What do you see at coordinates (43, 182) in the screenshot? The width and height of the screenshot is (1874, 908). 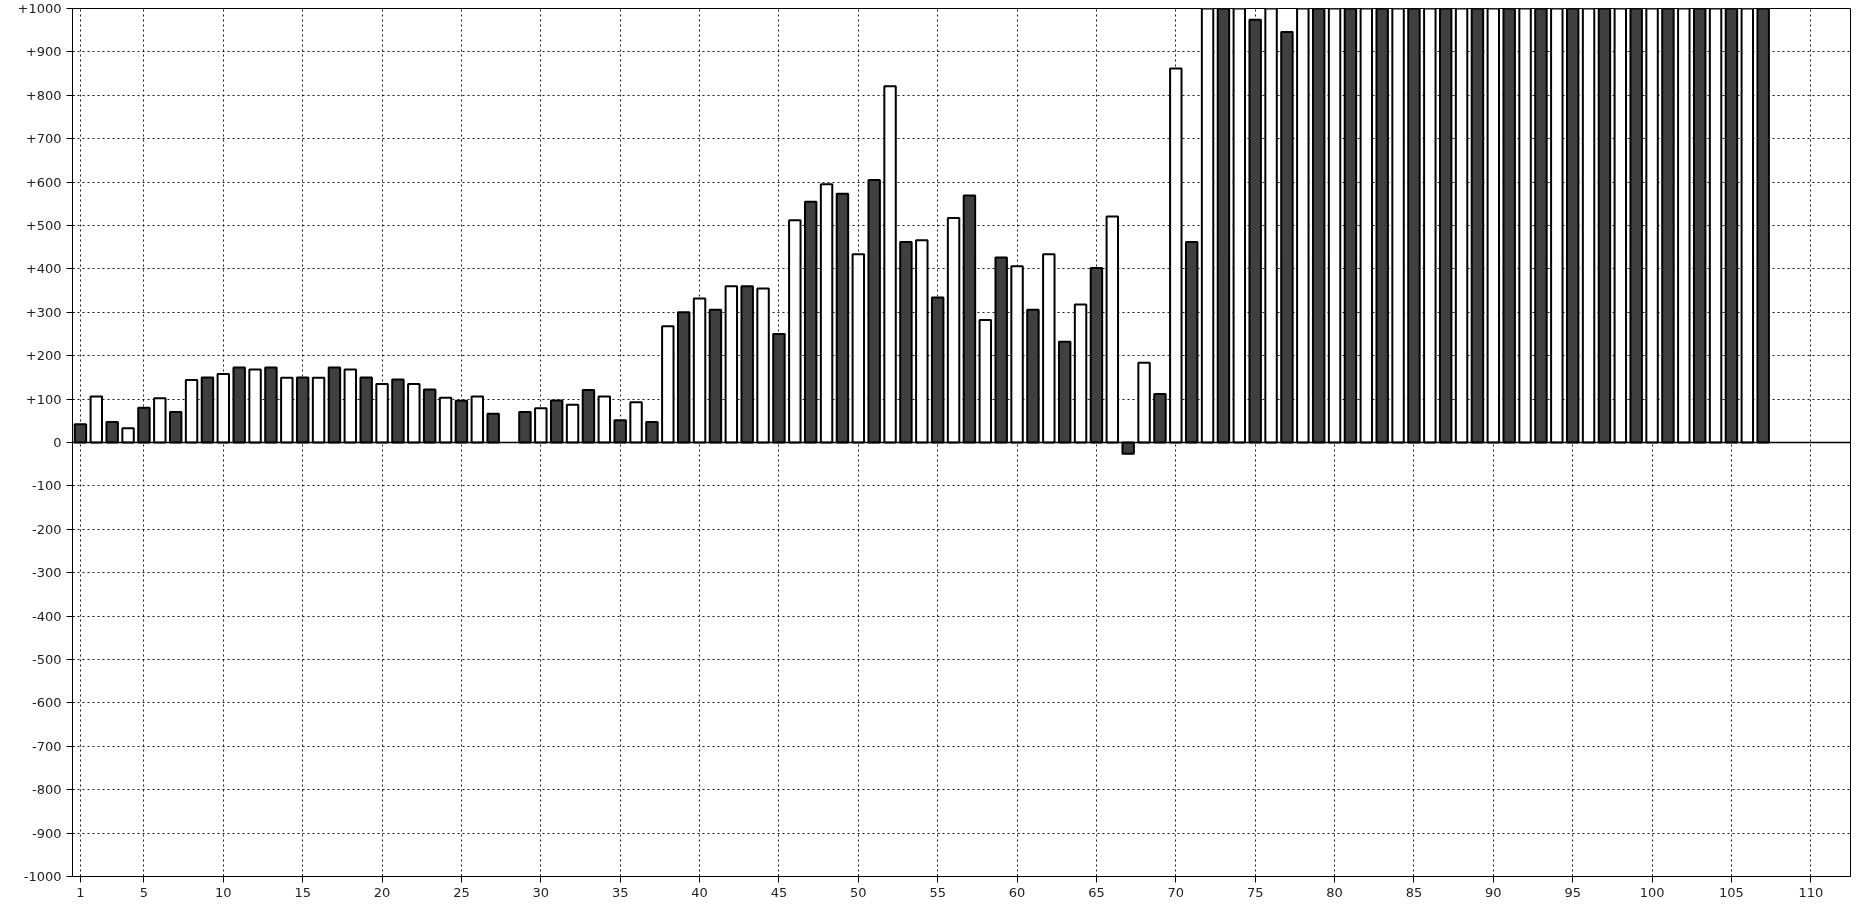 I see `y-tick-label: +600` at bounding box center [43, 182].